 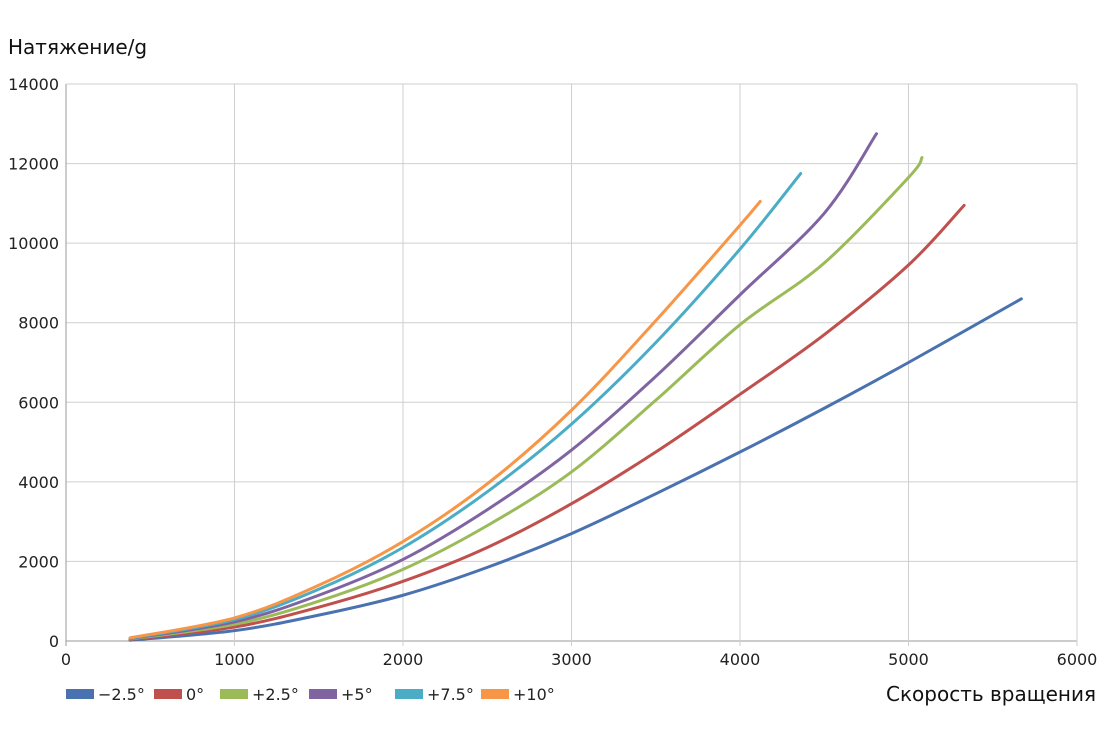 I want to click on legend-label-4: +7.5°, so click(x=450, y=694).